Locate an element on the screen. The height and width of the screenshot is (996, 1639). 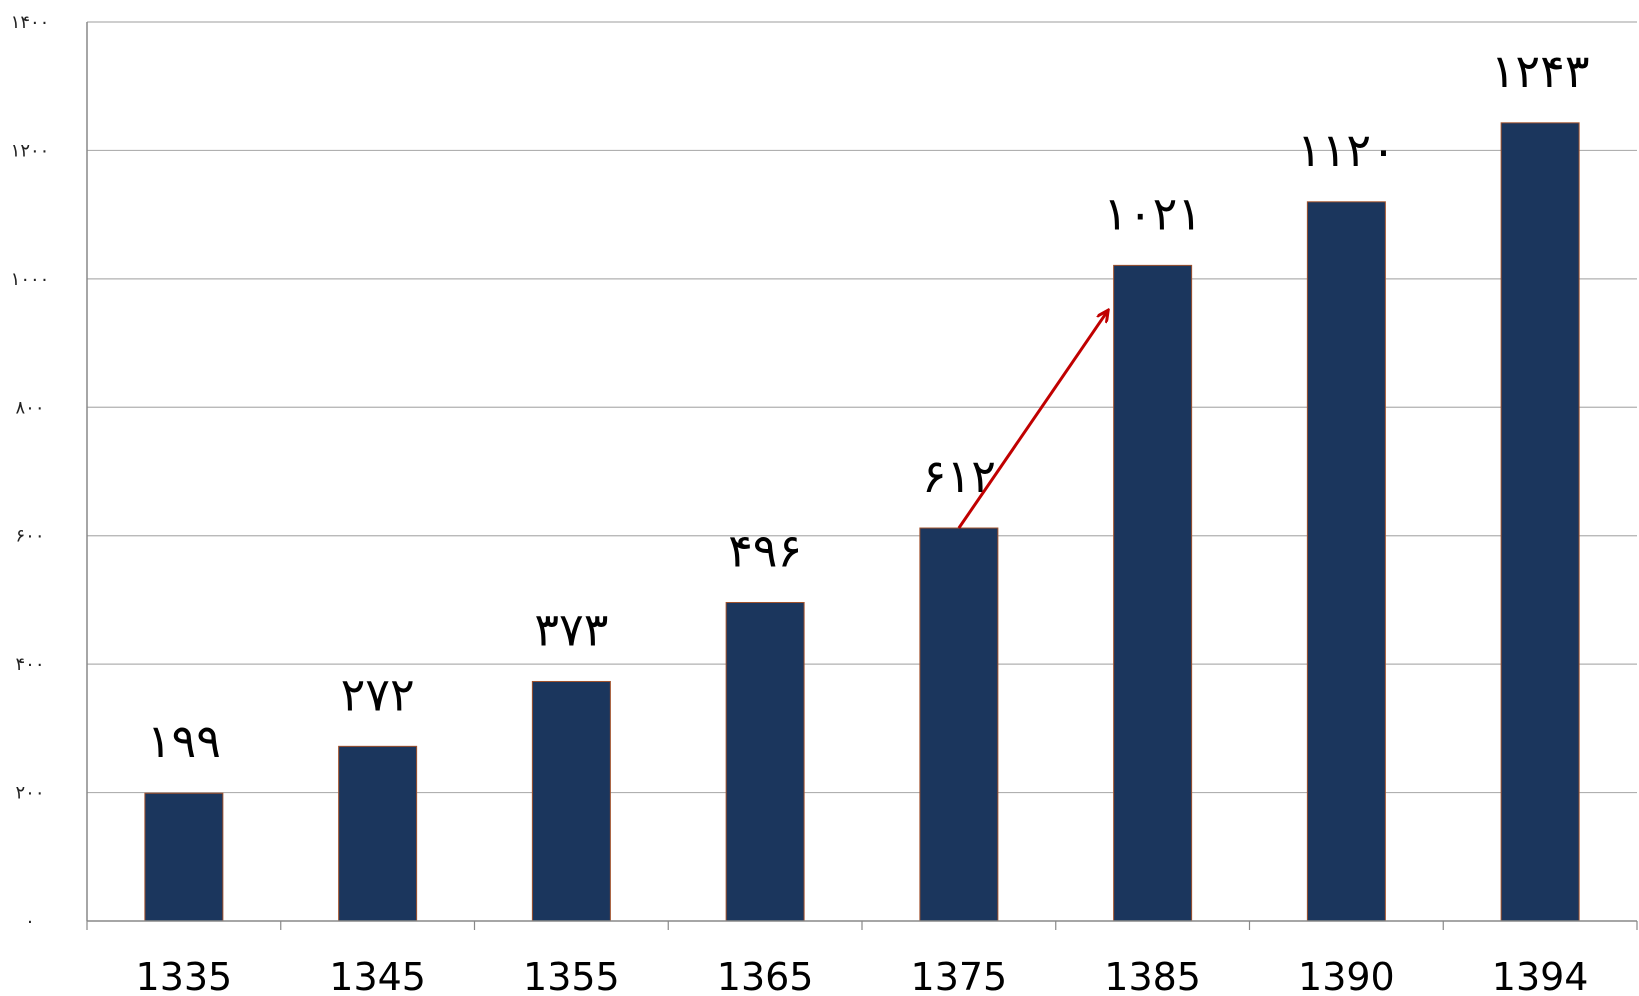
x-tick-label: 1375 is located at coordinates (959, 975).